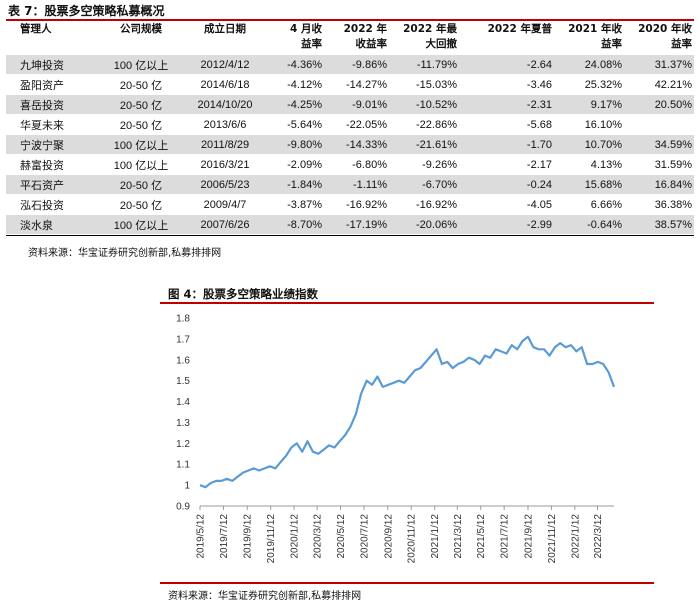 The height and width of the screenshot is (610, 700). Describe the element at coordinates (53, 84) in the screenshot. I see `manager-cell: 盈阳资产` at that location.